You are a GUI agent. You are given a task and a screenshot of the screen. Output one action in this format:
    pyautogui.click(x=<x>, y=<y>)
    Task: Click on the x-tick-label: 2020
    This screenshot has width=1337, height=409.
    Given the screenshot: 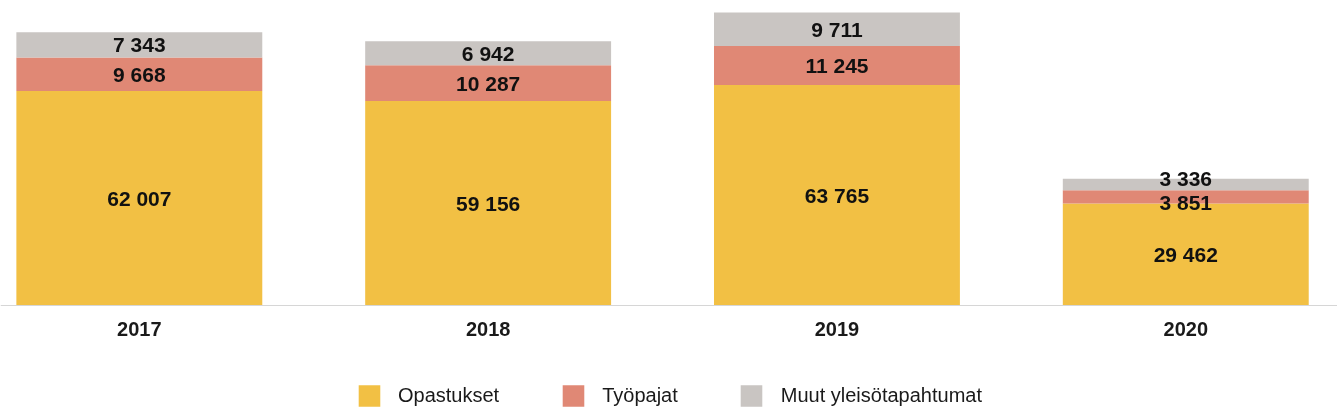 What is the action you would take?
    pyautogui.click(x=1186, y=328)
    